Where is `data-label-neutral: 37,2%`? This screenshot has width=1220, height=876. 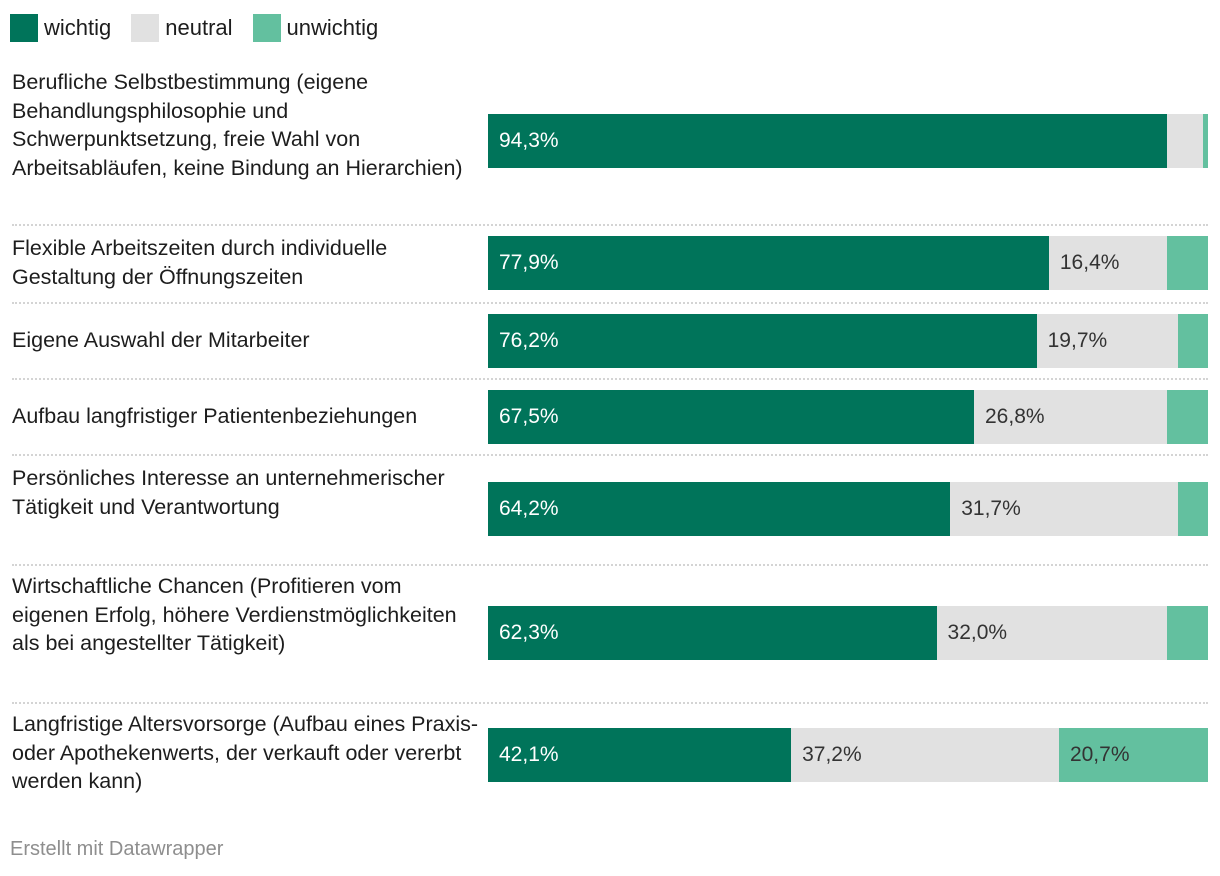
data-label-neutral: 37,2% is located at coordinates (832, 754).